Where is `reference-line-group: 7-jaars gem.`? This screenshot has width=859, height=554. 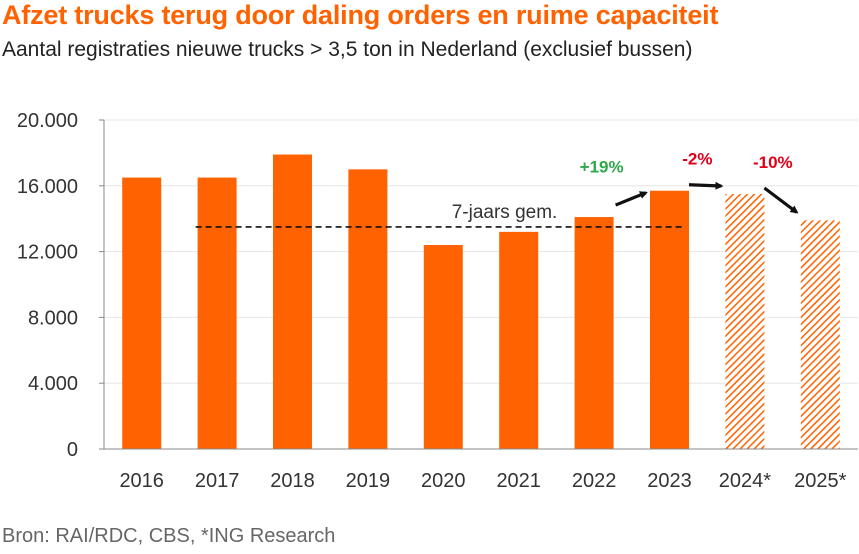 reference-line-group: 7-jaars gem. is located at coordinates (439, 215).